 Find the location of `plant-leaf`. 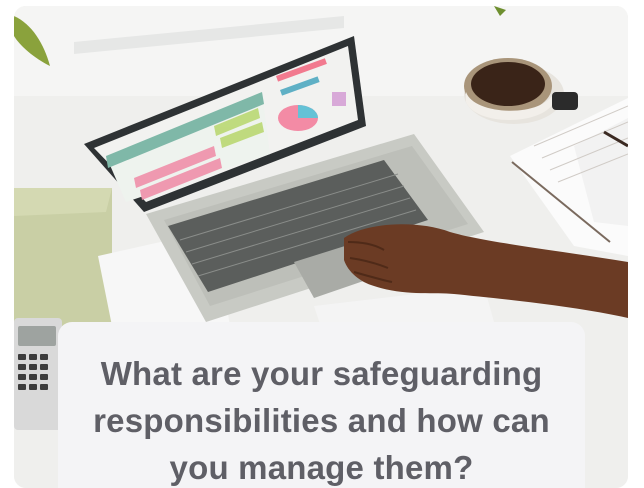

plant-leaf is located at coordinates (32, 41).